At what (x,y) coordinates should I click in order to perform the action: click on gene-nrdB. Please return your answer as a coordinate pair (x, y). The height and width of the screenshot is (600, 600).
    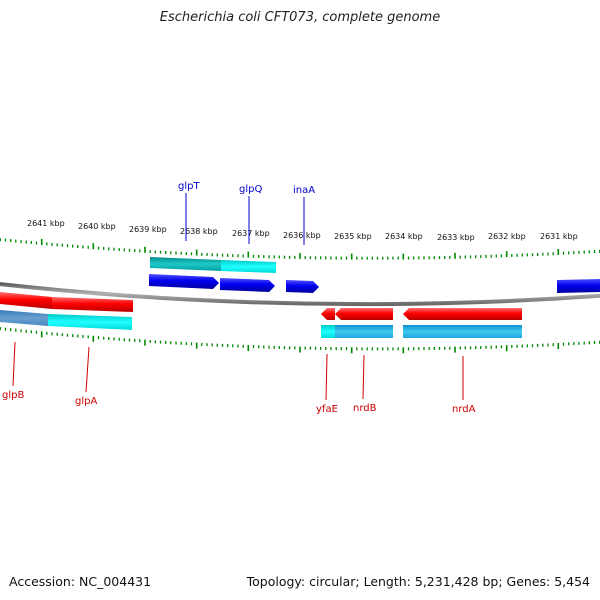
    Looking at the image, I should click on (364, 314).